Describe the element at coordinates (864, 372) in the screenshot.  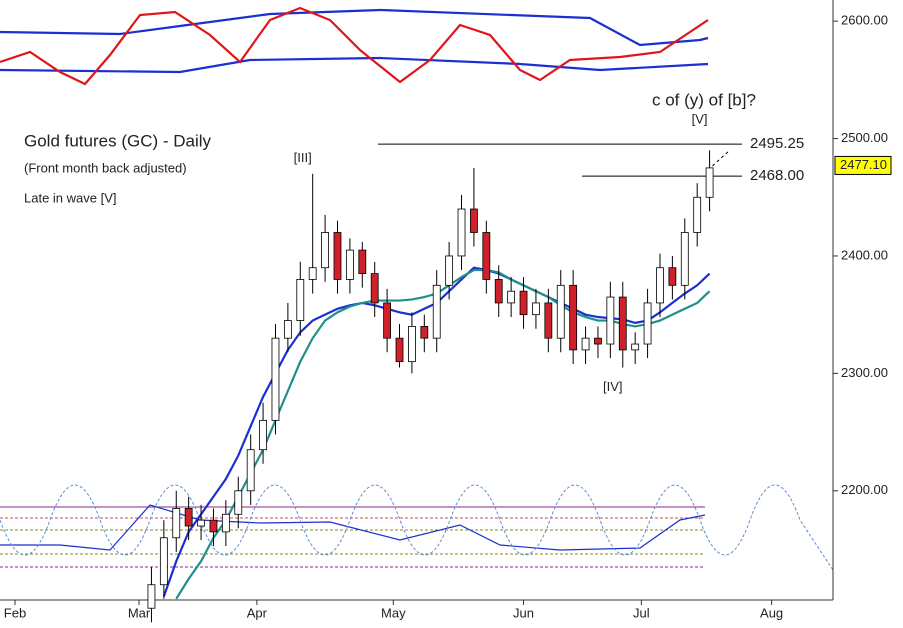
I see `y-tick-label: 2300.00` at that location.